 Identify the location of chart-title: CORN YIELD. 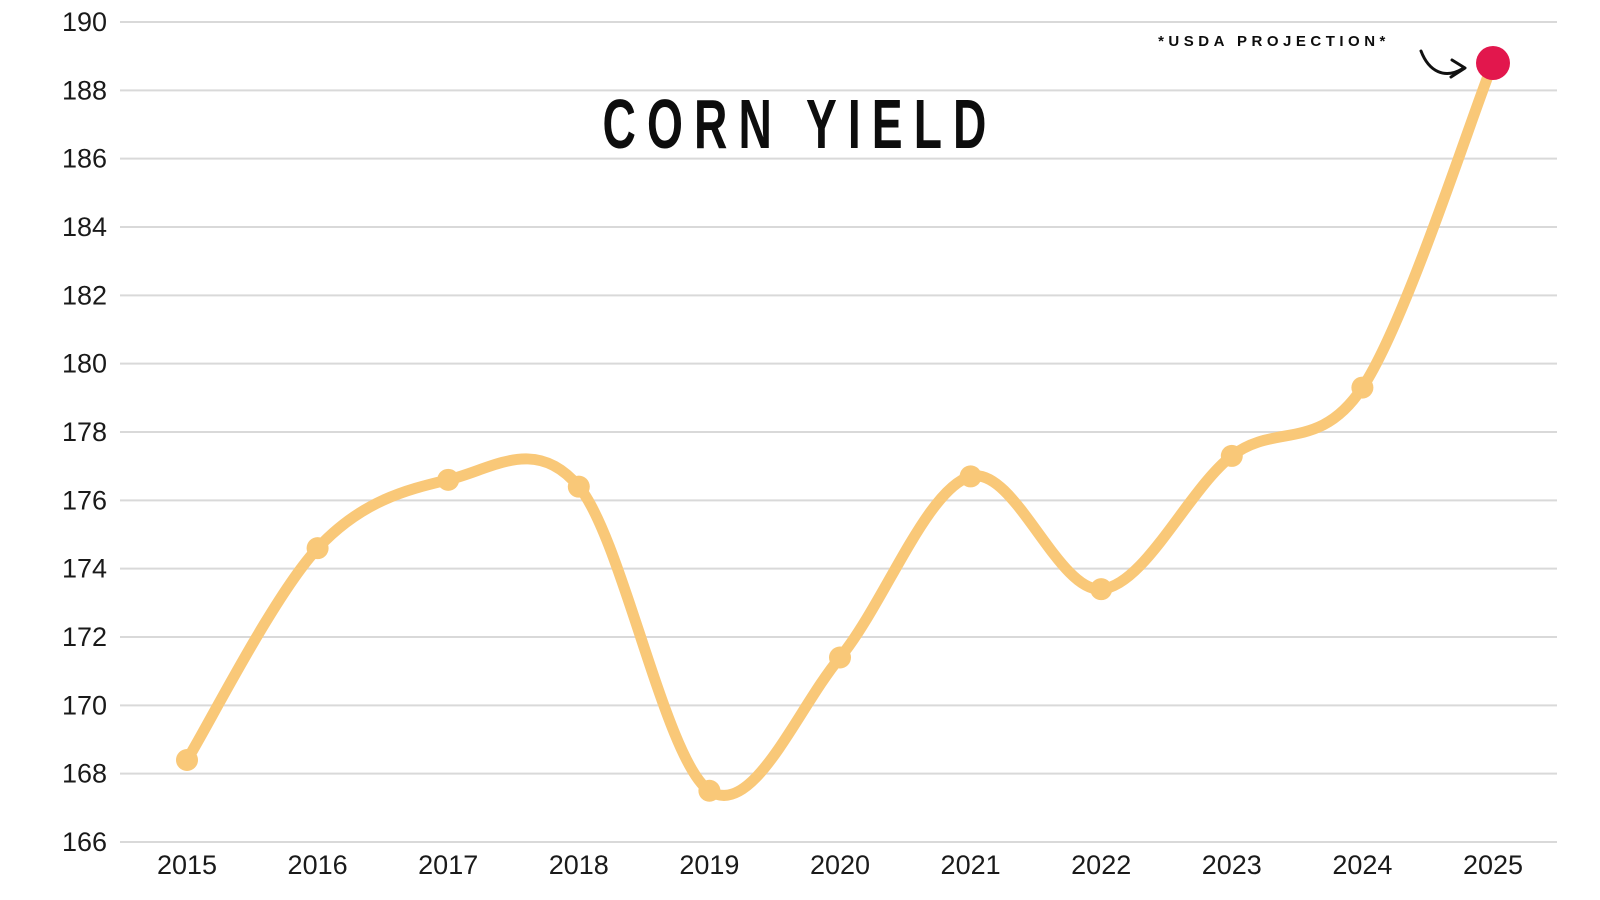
(800, 124).